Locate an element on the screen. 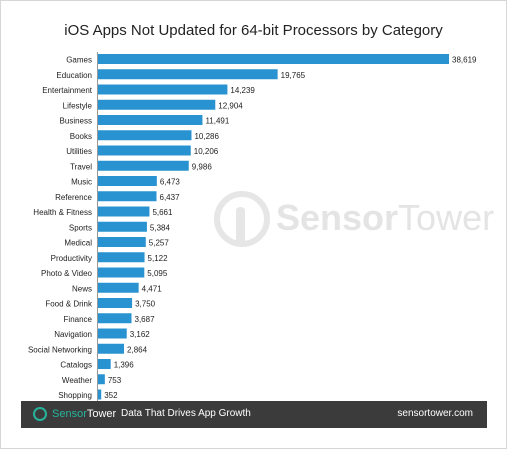 The image size is (507, 449). category-label-music: Music is located at coordinates (81, 182).